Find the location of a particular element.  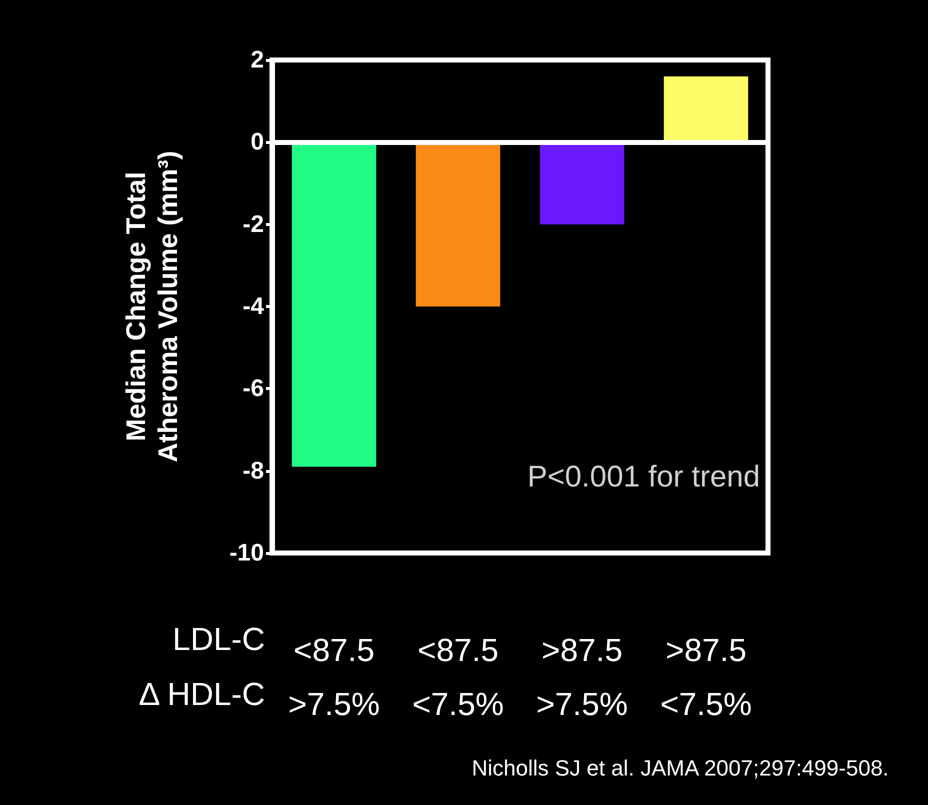

y-axis-title: Median Change Total Atheroma Volume (mm³) is located at coordinates (152, 306).